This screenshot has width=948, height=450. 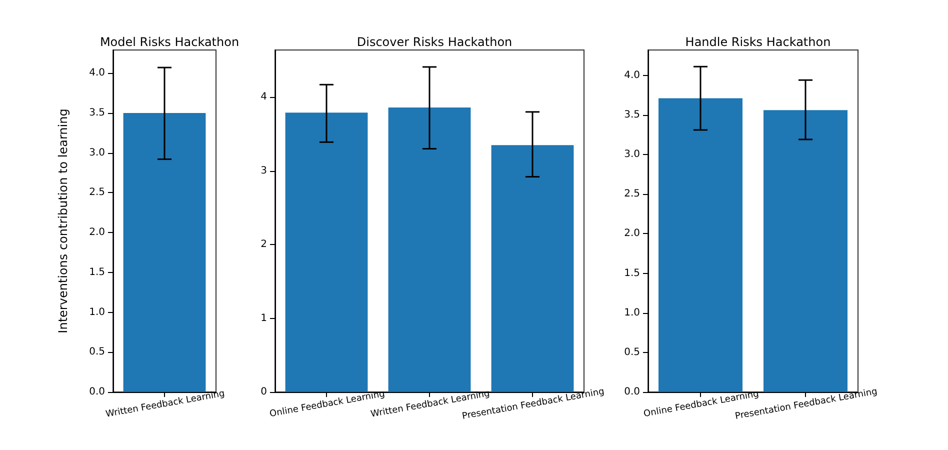 What do you see at coordinates (170, 42) in the screenshot?
I see `chart-title: Model Risks Hackathon` at bounding box center [170, 42].